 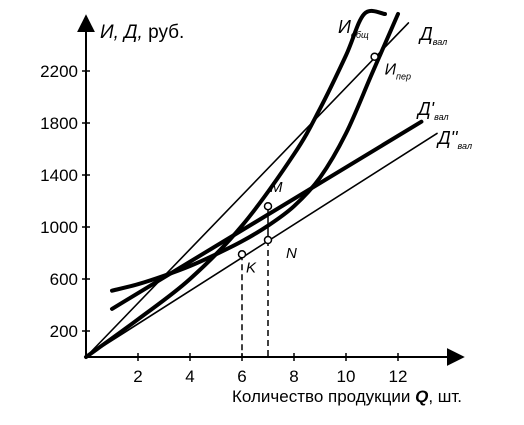 What do you see at coordinates (59, 123) in the screenshot?
I see `y-tick-label: 1800` at bounding box center [59, 123].